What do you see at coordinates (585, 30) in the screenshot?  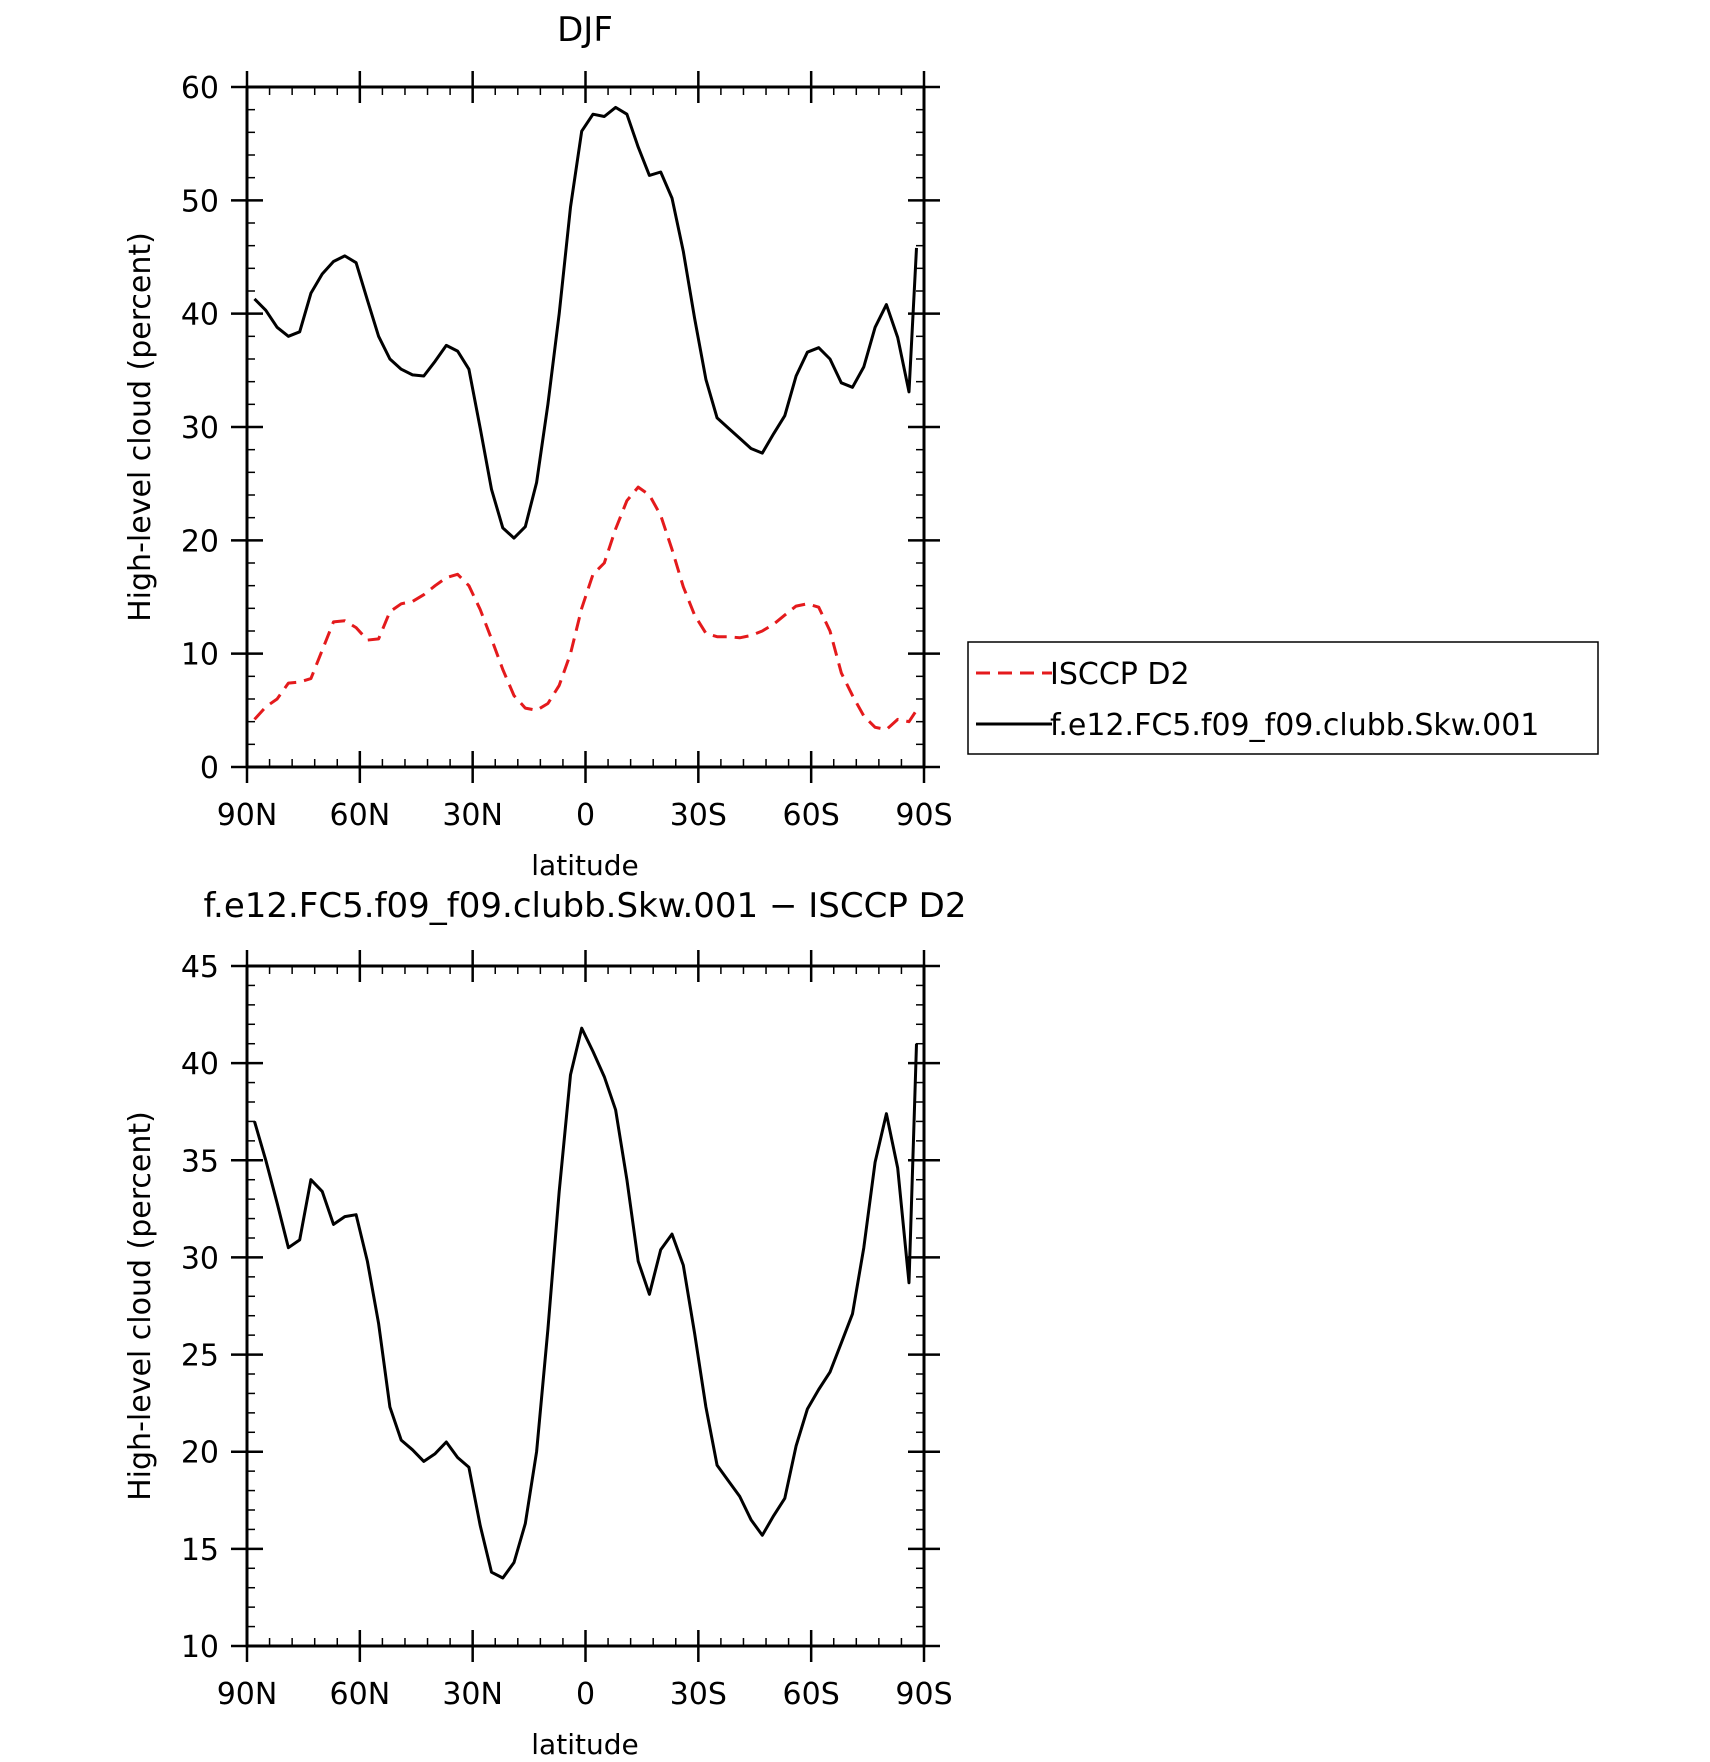 I see `top-chart-title: DJF` at bounding box center [585, 30].